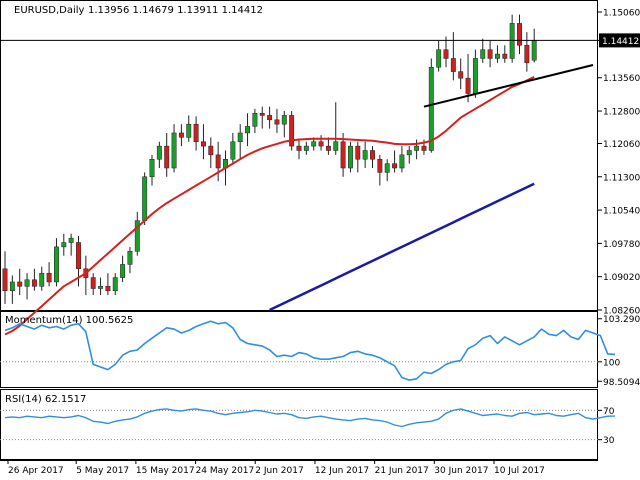 Image resolution: width=640 pixels, height=480 pixels. I want to click on y-tick-label: 103.2906, so click(621, 320).